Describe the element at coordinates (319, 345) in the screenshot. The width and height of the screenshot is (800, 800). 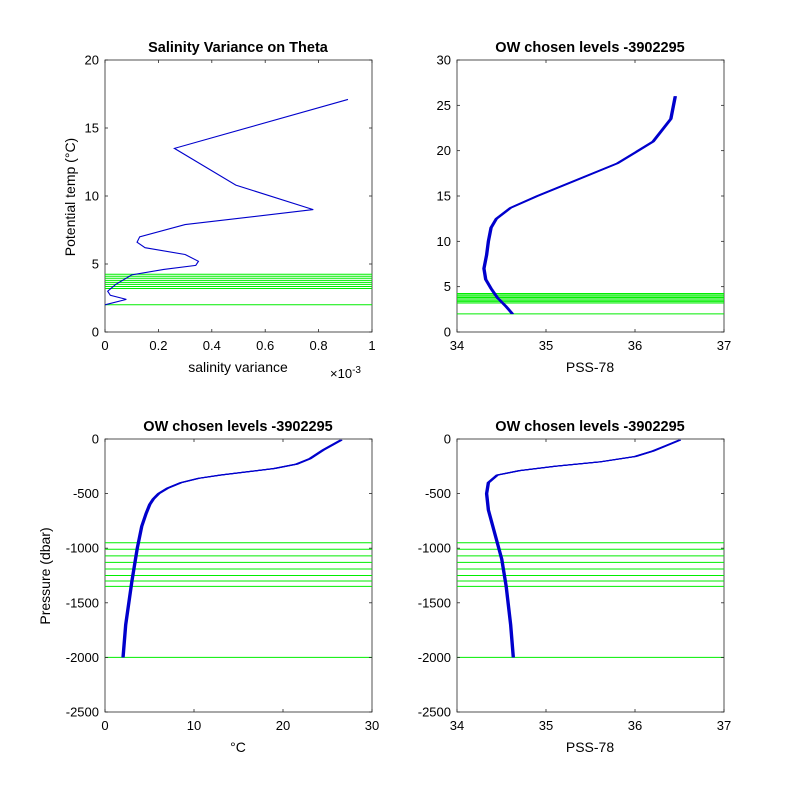
I see `x-tick-label: 0.8` at that location.